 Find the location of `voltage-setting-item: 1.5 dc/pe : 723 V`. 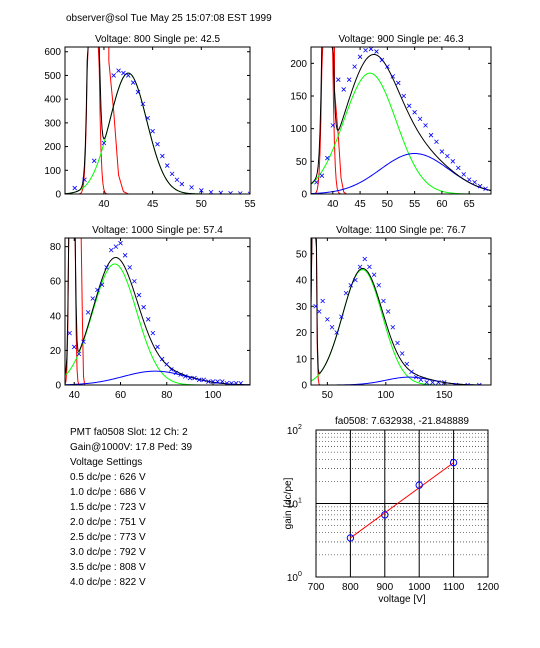

voltage-setting-item: 1.5 dc/pe : 723 V is located at coordinates (108, 507).